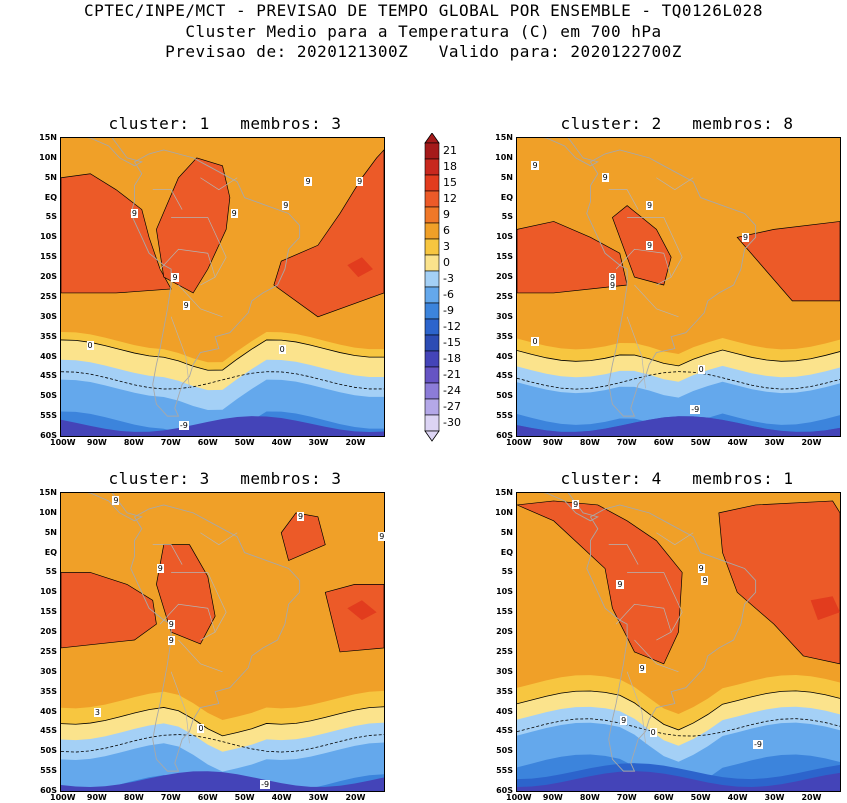  Describe the element at coordinates (97, 712) in the screenshot. I see `contour-label: 3` at that location.